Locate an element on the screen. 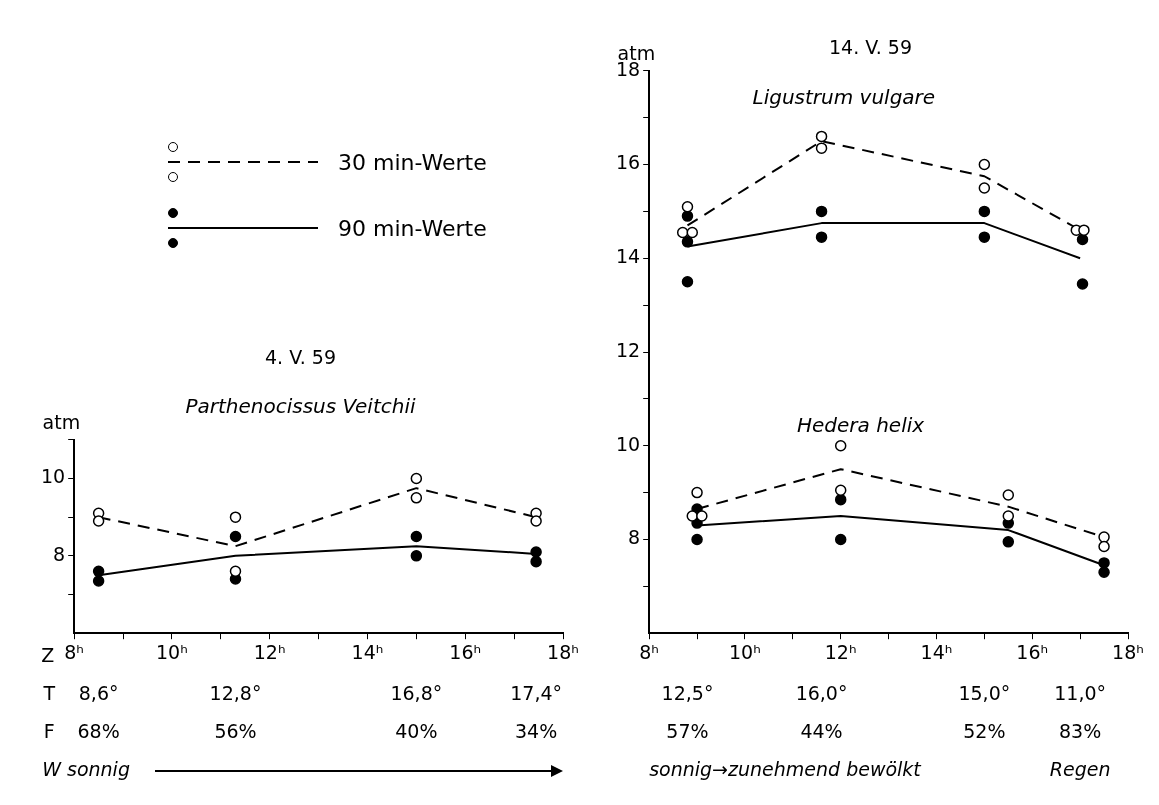 This screenshot has height=805, width=1159. text: 12,5° is located at coordinates (687, 693).